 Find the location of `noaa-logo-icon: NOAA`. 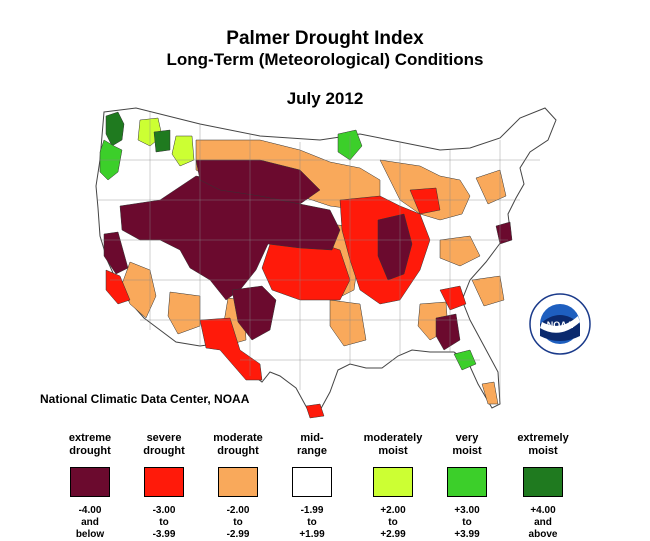

noaa-logo-icon: NOAA is located at coordinates (560, 324).